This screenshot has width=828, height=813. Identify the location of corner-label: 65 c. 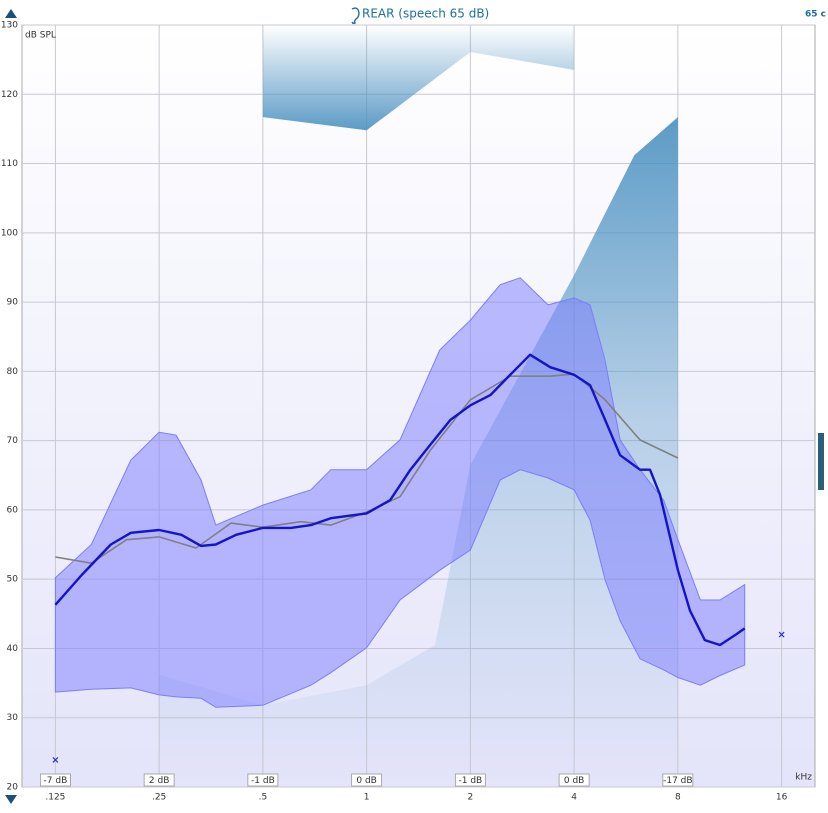
(815, 15).